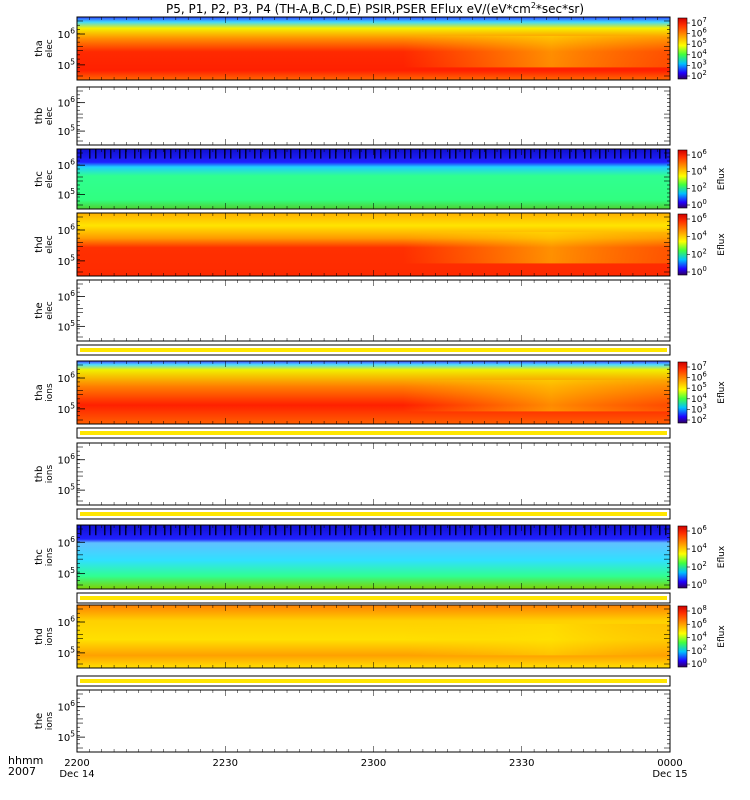  Describe the element at coordinates (26, 760) in the screenshot. I see `footer-hhmm: hhmm` at that location.